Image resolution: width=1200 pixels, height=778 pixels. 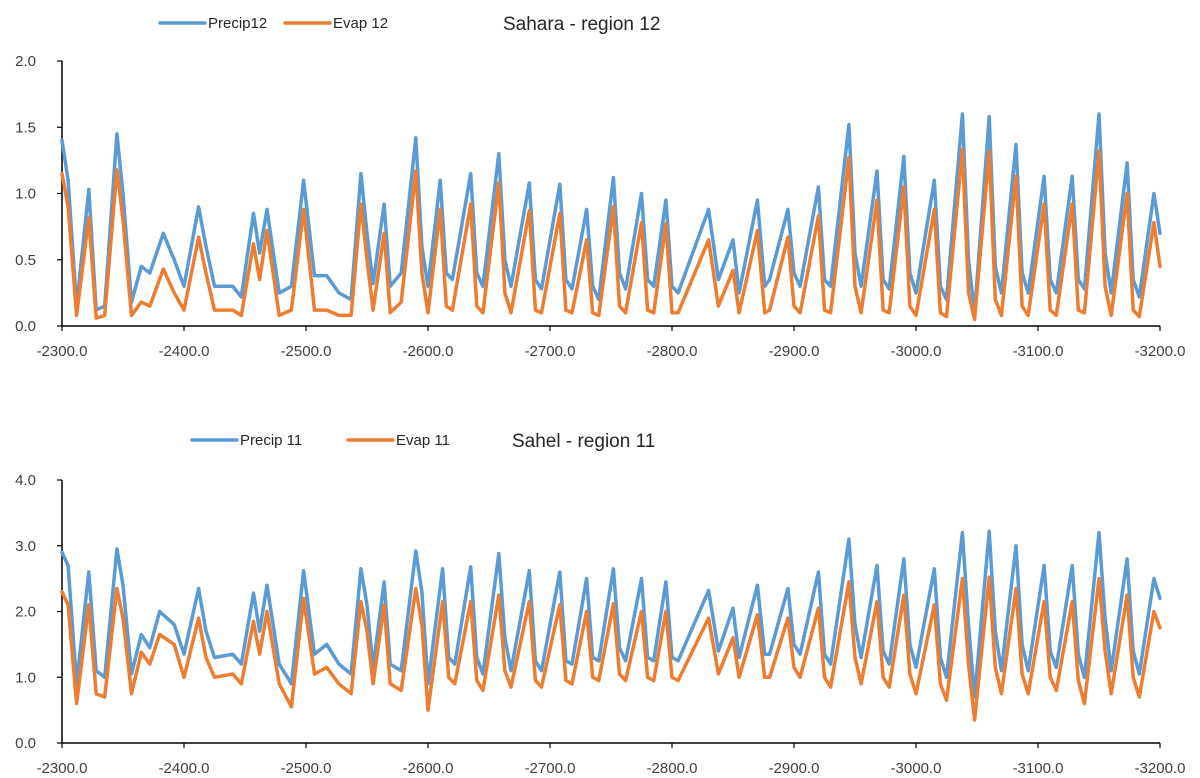 What do you see at coordinates (583, 441) in the screenshot?
I see `chart-title: Sahel - region 11` at bounding box center [583, 441].